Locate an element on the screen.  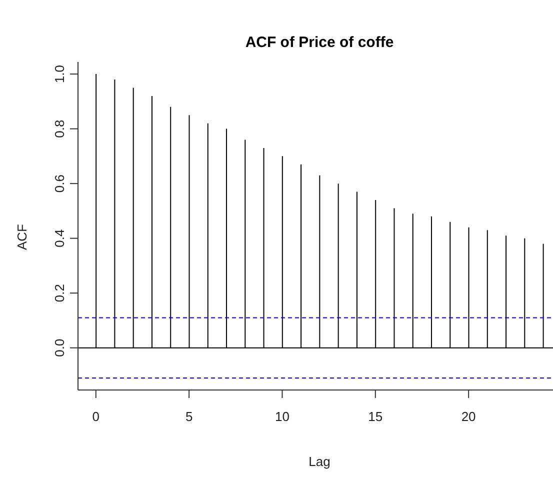
chart-title: ACF of Price of coffe is located at coordinates (319, 42).